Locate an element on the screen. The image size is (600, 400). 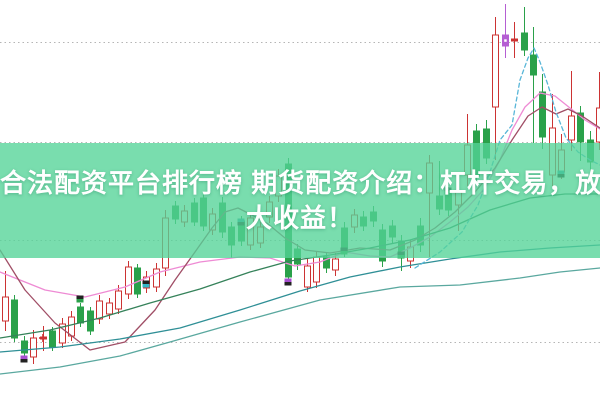
candle-dot is located at coordinates (505, 40).